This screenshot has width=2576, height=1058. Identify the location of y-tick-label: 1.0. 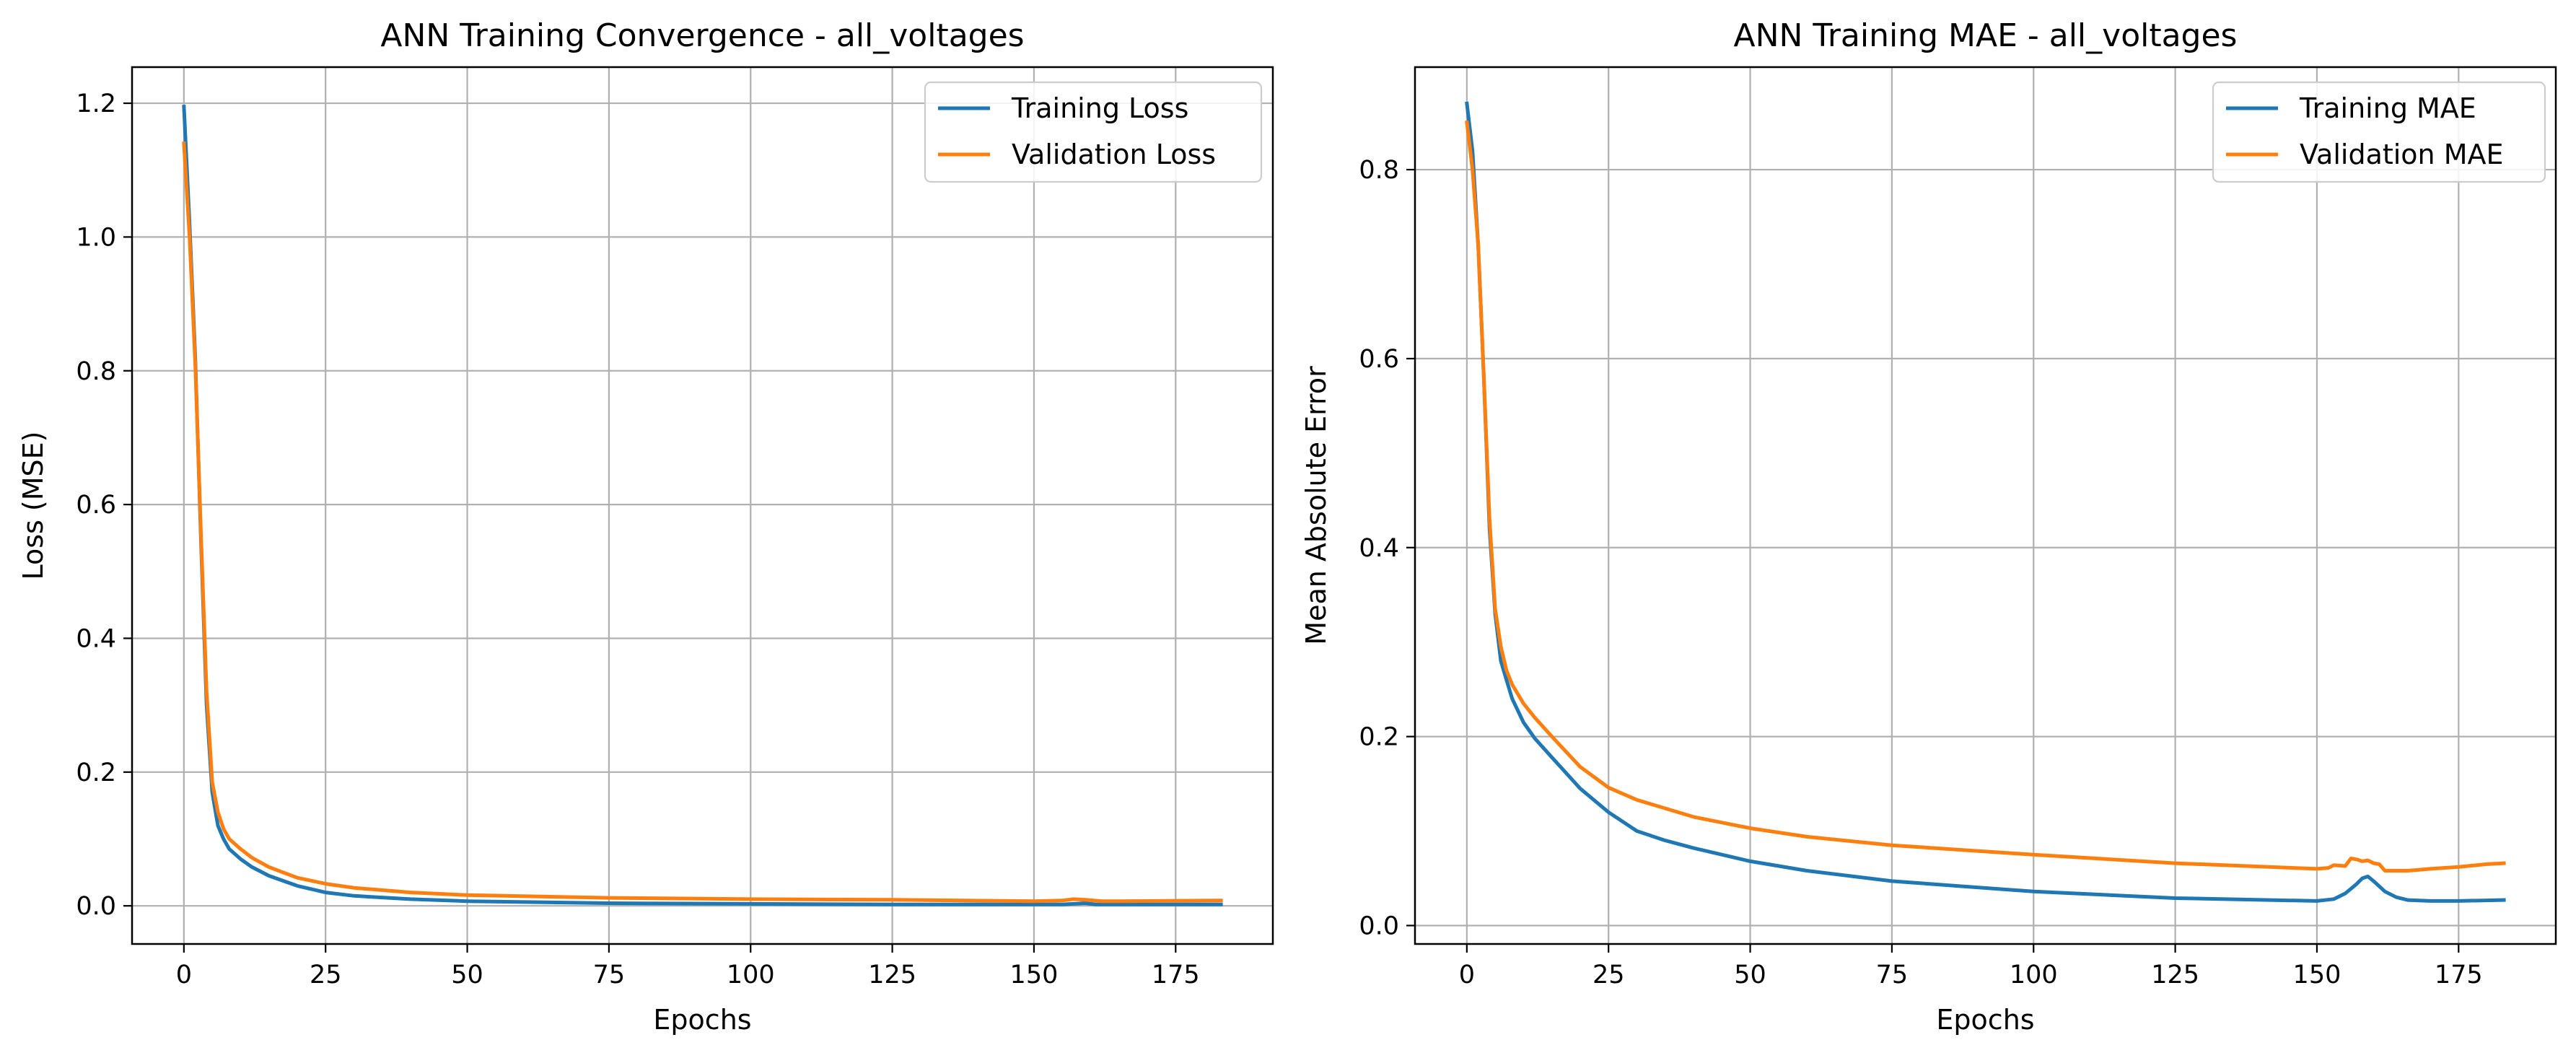
(96, 237).